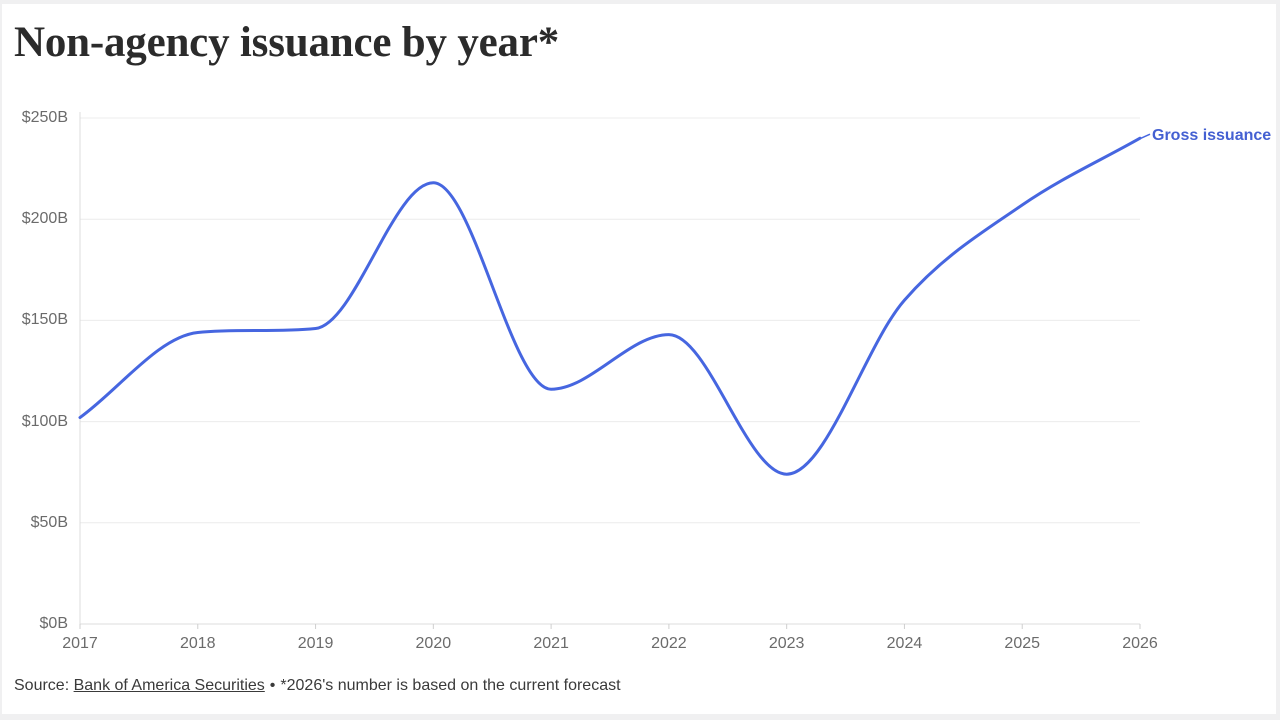  I want to click on y-axis-label: $0B, so click(53, 623).